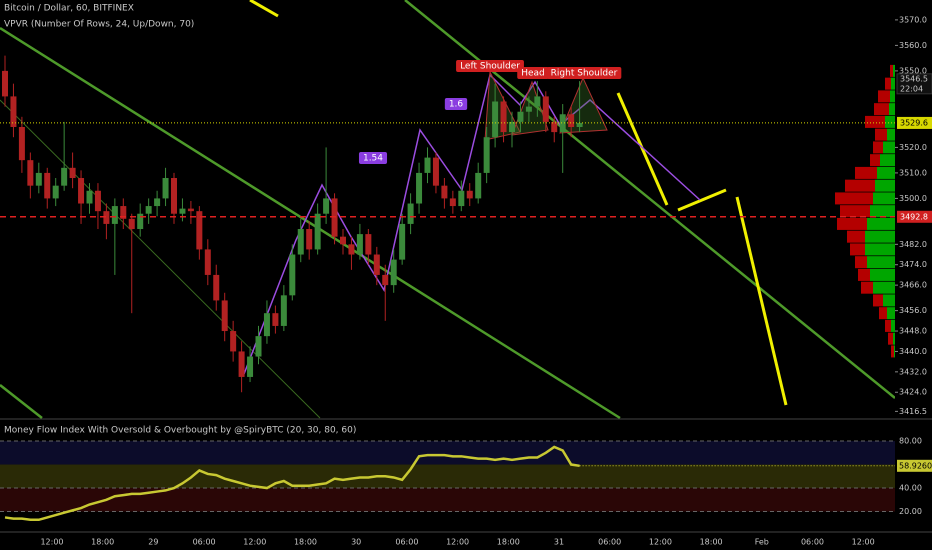  Describe the element at coordinates (609, 542) in the screenshot. I see `x-tick-label: 06:00` at that location.